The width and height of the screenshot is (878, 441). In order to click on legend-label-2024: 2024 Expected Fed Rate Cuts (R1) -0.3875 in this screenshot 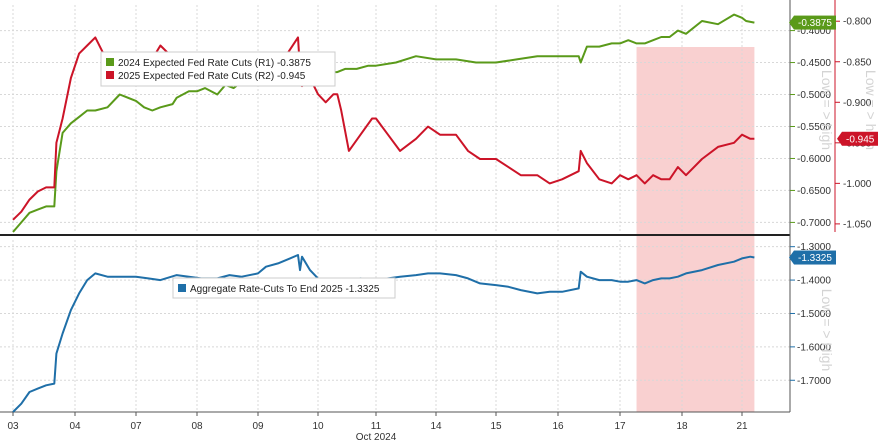, I will do `click(214, 63)`.